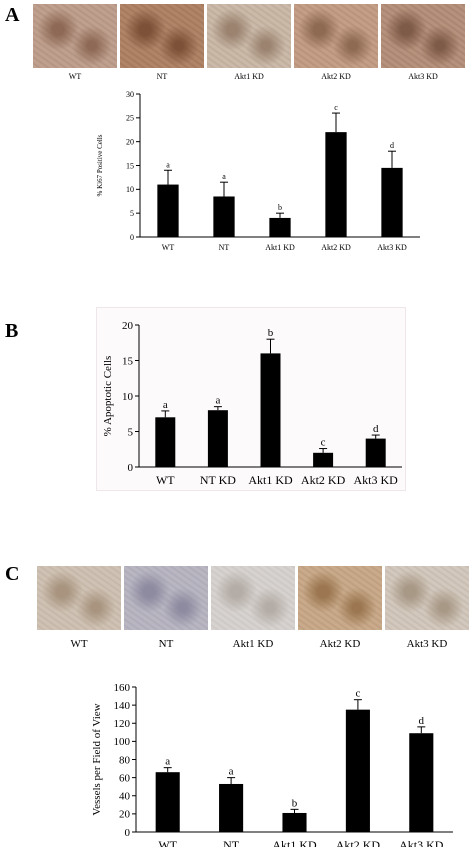  I want to click on y-tick-label: 160, so click(122, 688).